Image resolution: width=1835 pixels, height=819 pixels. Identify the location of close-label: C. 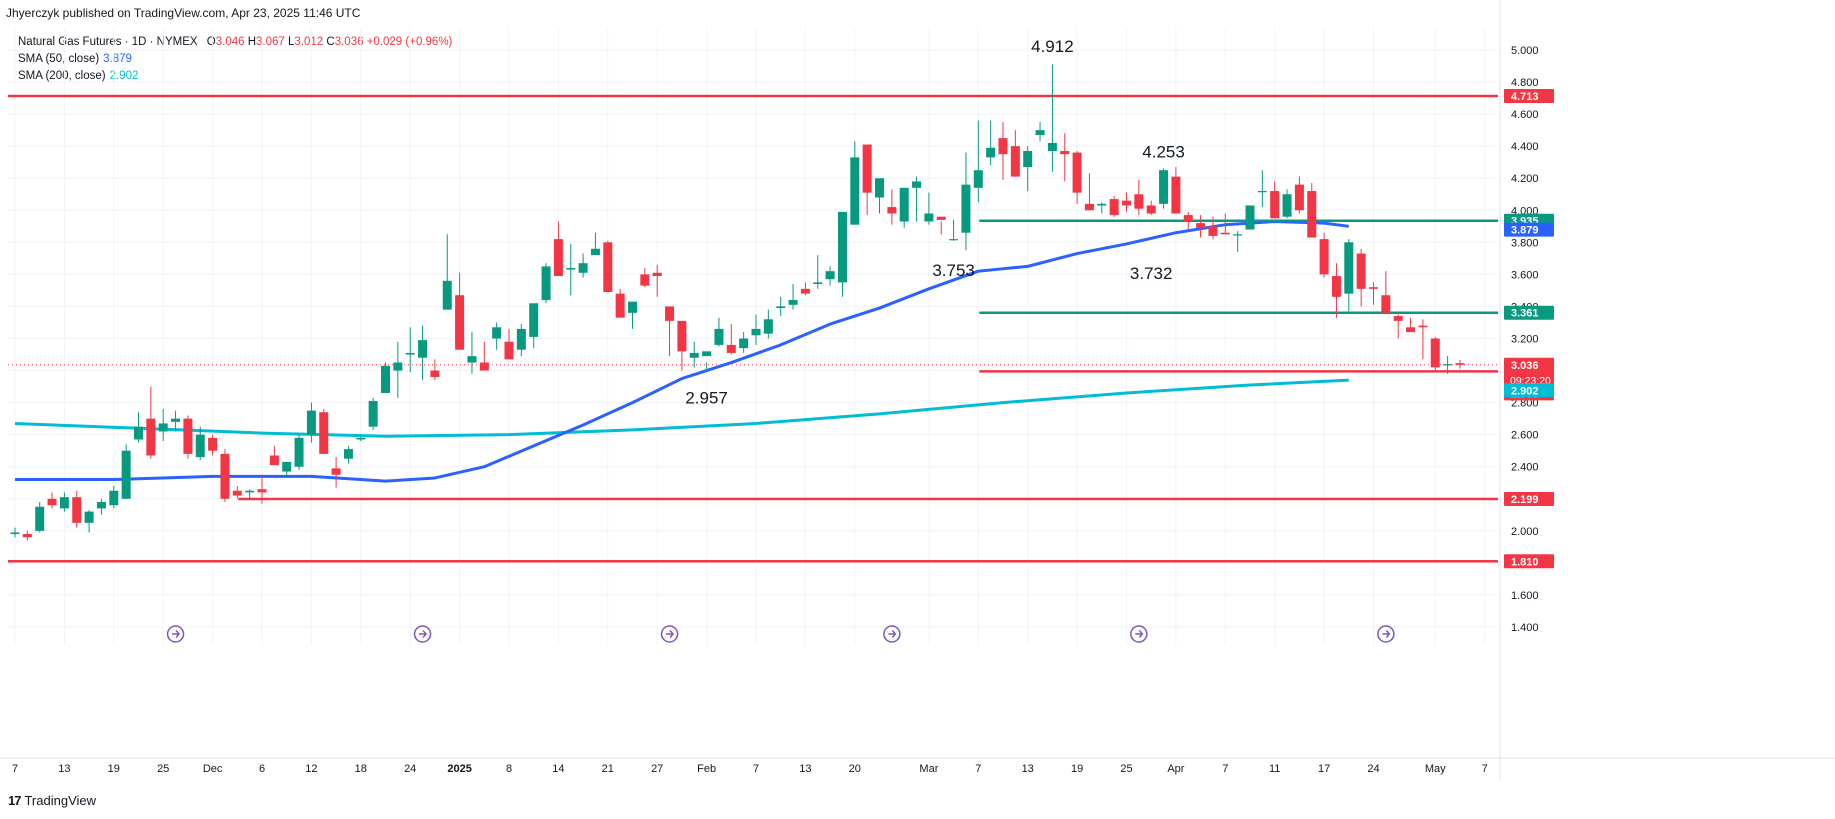
(330, 42).